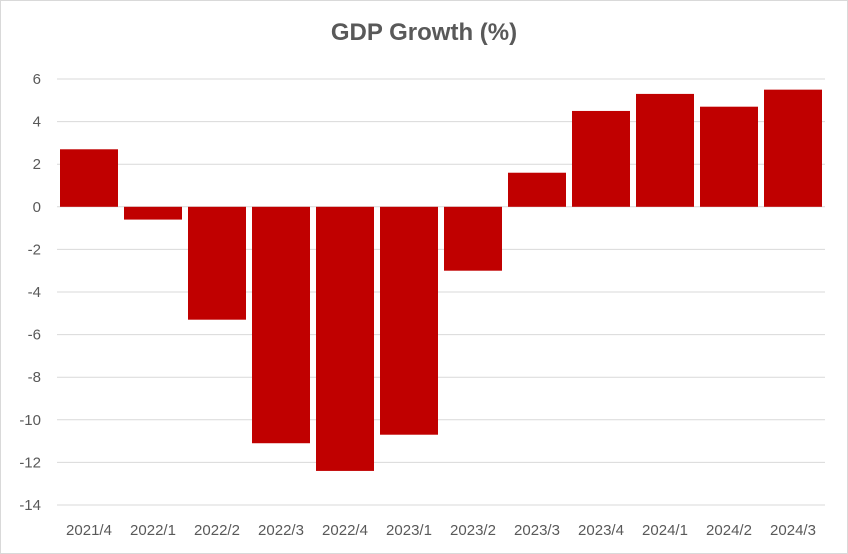 The height and width of the screenshot is (554, 848). What do you see at coordinates (37, 79) in the screenshot?
I see `y-tick-label: 6` at bounding box center [37, 79].